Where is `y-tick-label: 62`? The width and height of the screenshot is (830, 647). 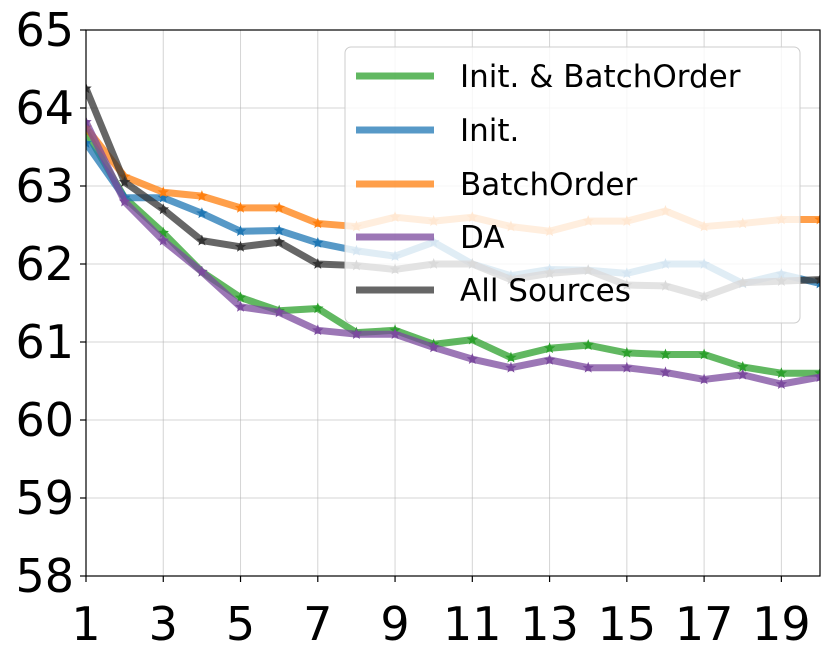
y-tick-label: 62 is located at coordinates (44, 264).